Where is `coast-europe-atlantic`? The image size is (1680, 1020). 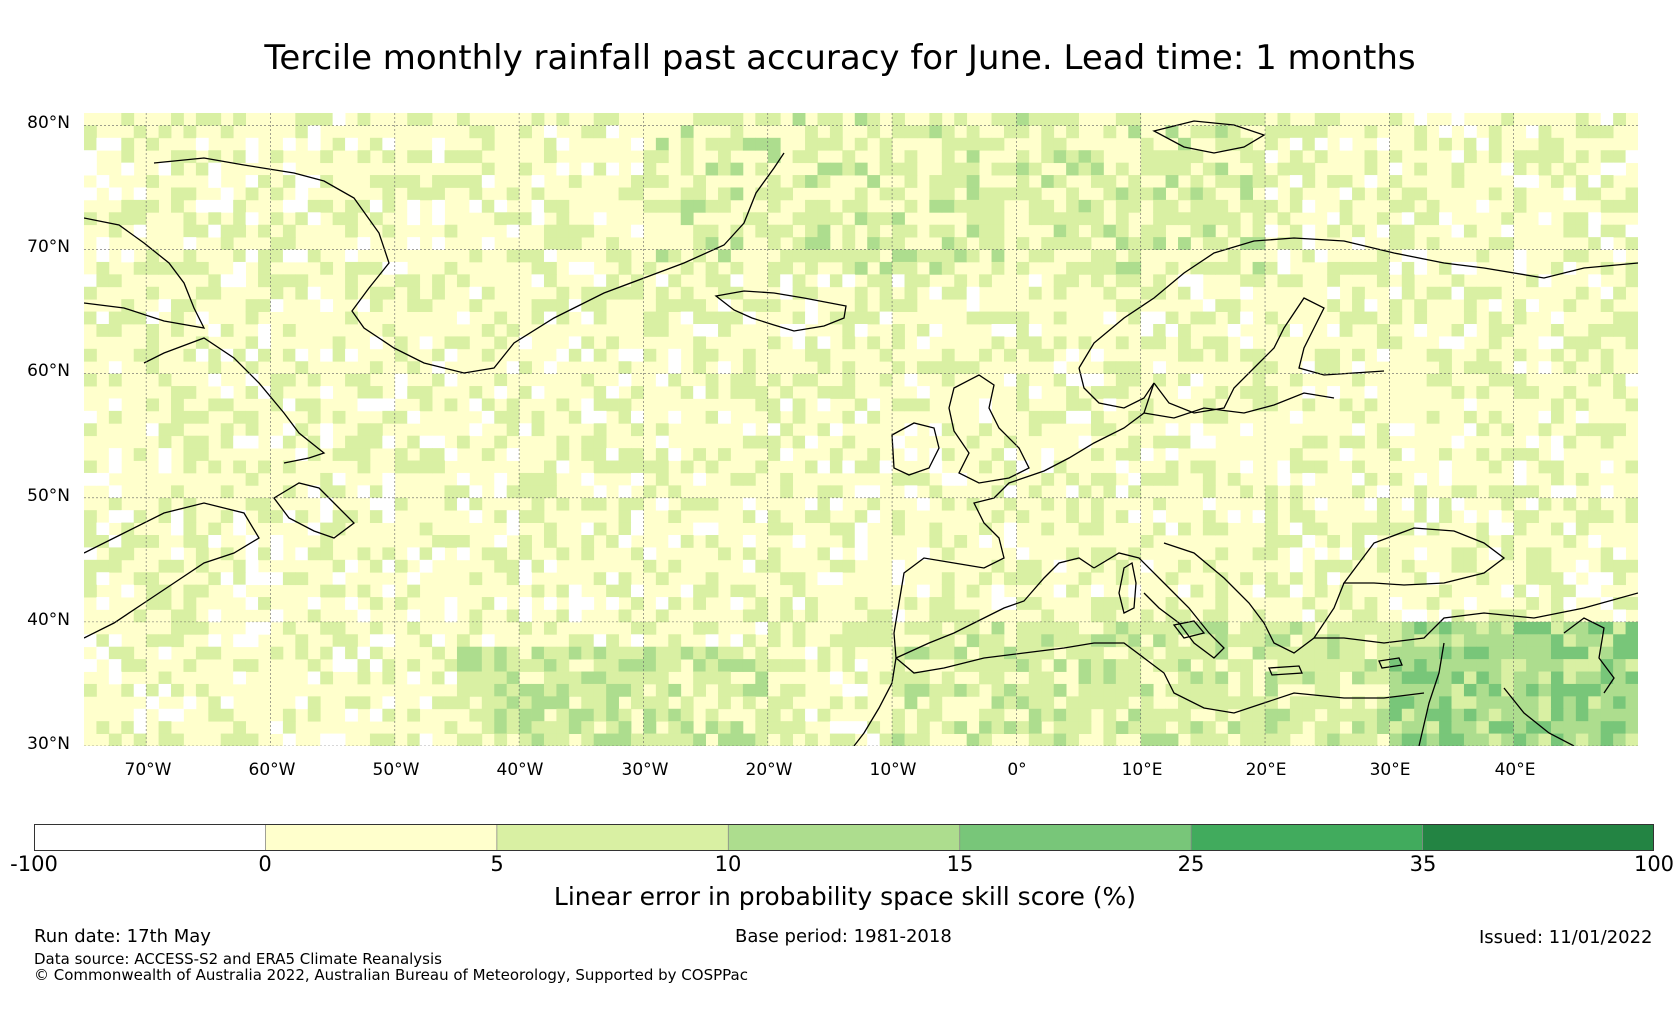 coast-europe-atlantic is located at coordinates (1024, 520).